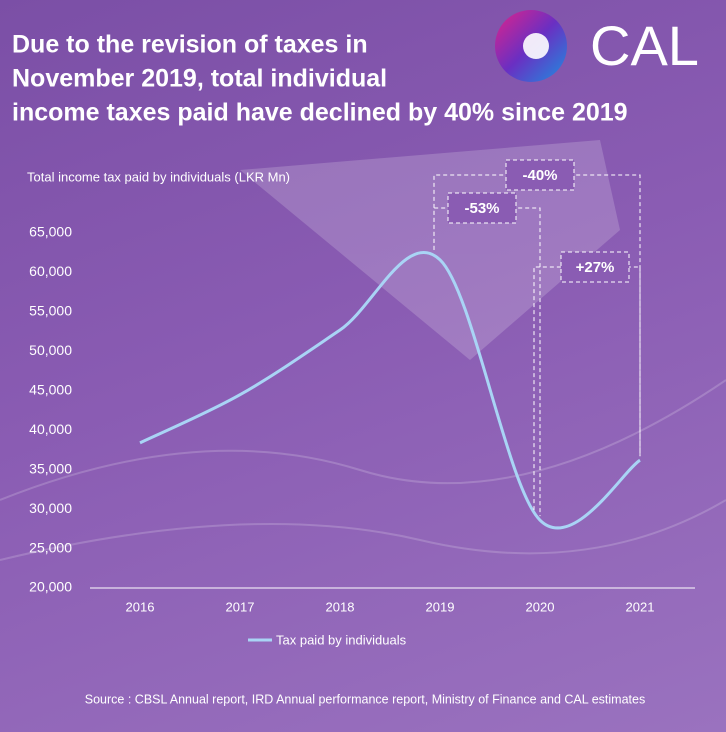 The height and width of the screenshot is (732, 726). I want to click on y-tick-label: 55,000, so click(50, 311).